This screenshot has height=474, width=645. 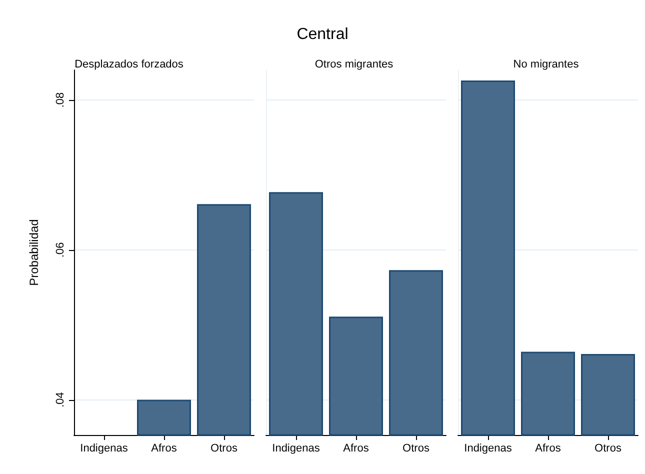 What do you see at coordinates (323, 35) in the screenshot?
I see `chart-title: Central` at bounding box center [323, 35].